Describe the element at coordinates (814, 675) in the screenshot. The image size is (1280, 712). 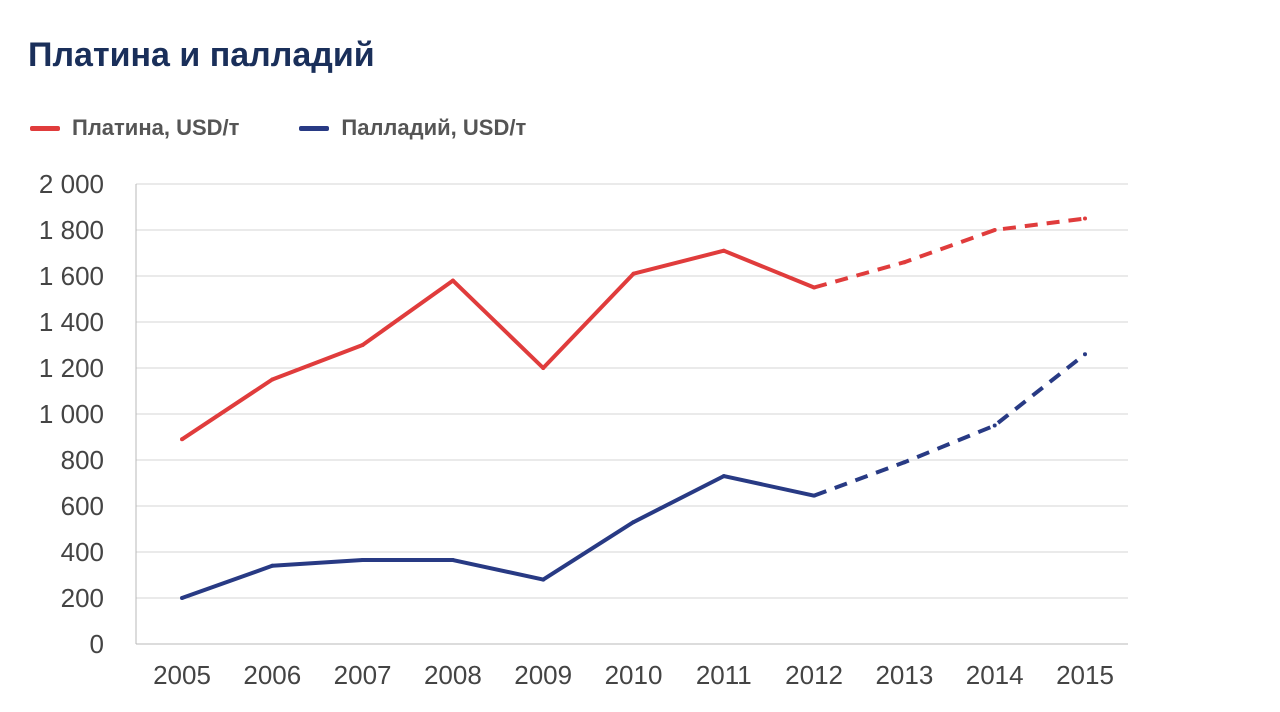
I see `x-tick-label: 2012` at that location.